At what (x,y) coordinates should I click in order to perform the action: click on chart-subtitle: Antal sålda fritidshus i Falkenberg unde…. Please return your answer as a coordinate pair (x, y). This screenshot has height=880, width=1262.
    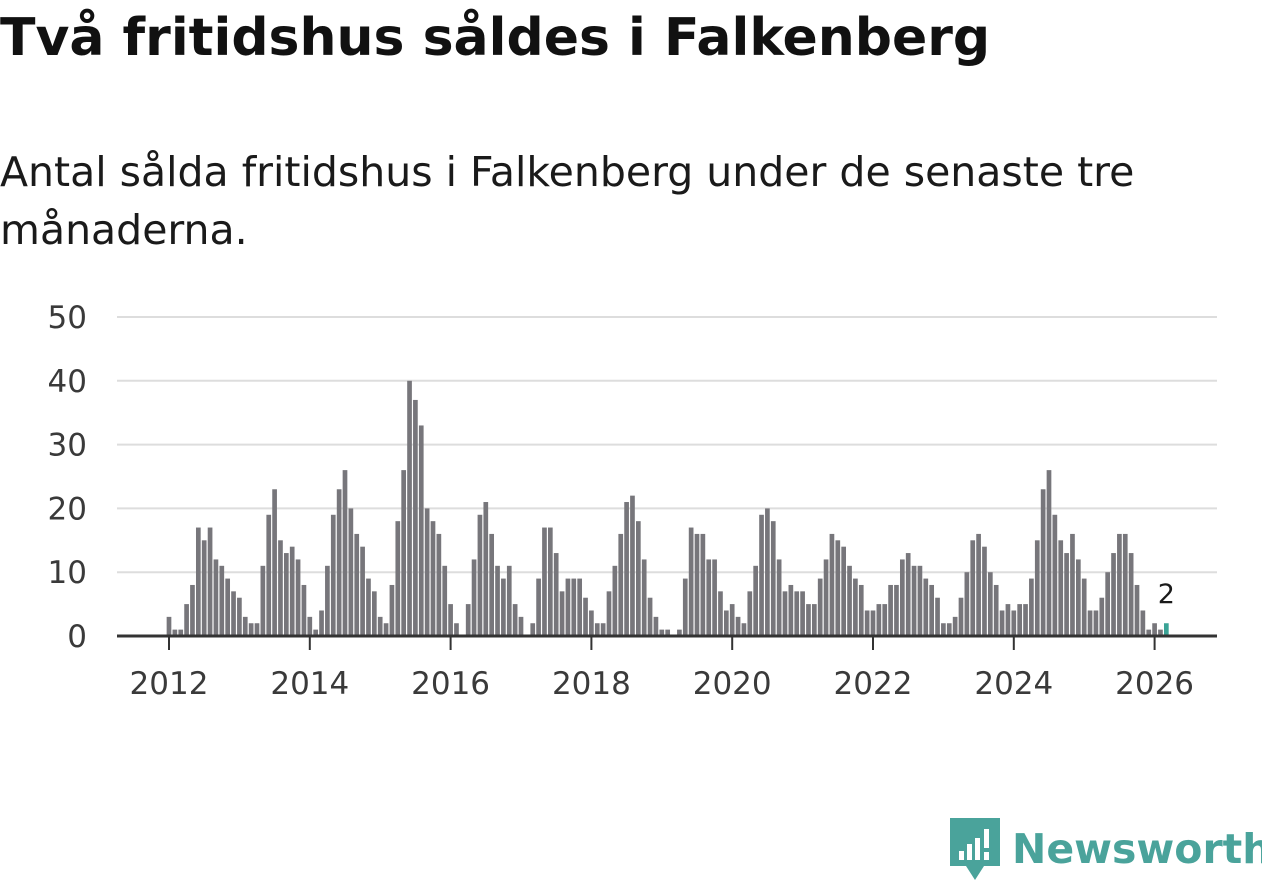
    Looking at the image, I should click on (567, 201).